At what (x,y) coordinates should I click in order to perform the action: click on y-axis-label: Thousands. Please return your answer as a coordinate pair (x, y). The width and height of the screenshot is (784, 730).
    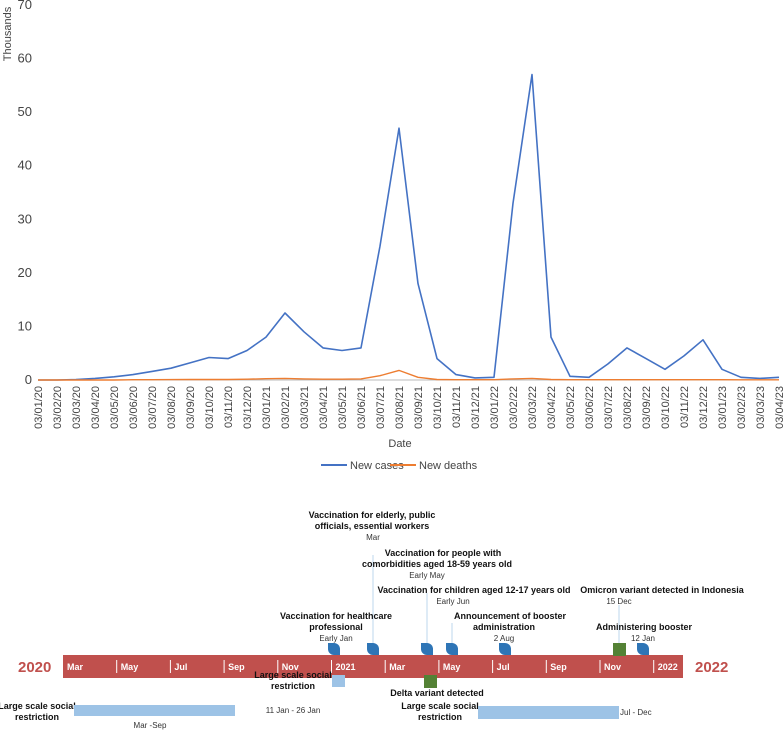
    Looking at the image, I should click on (8, 33).